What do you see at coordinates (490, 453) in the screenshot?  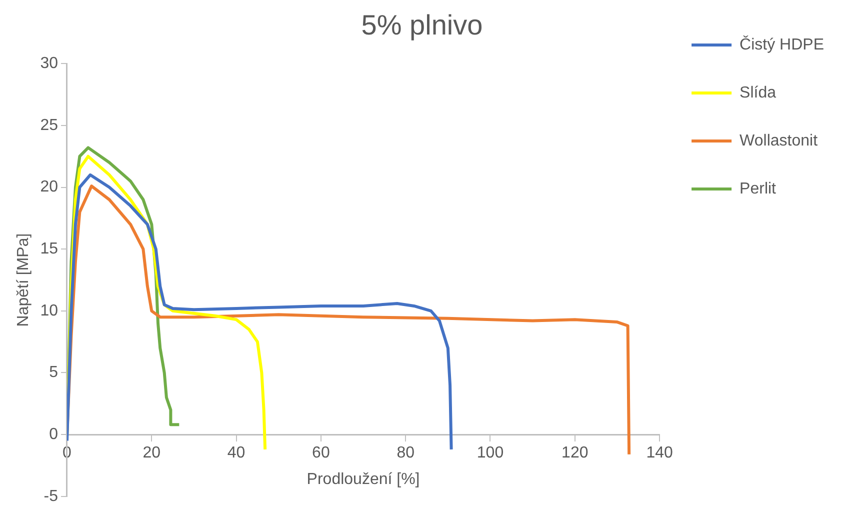 I see `x-tick-label: 100` at bounding box center [490, 453].